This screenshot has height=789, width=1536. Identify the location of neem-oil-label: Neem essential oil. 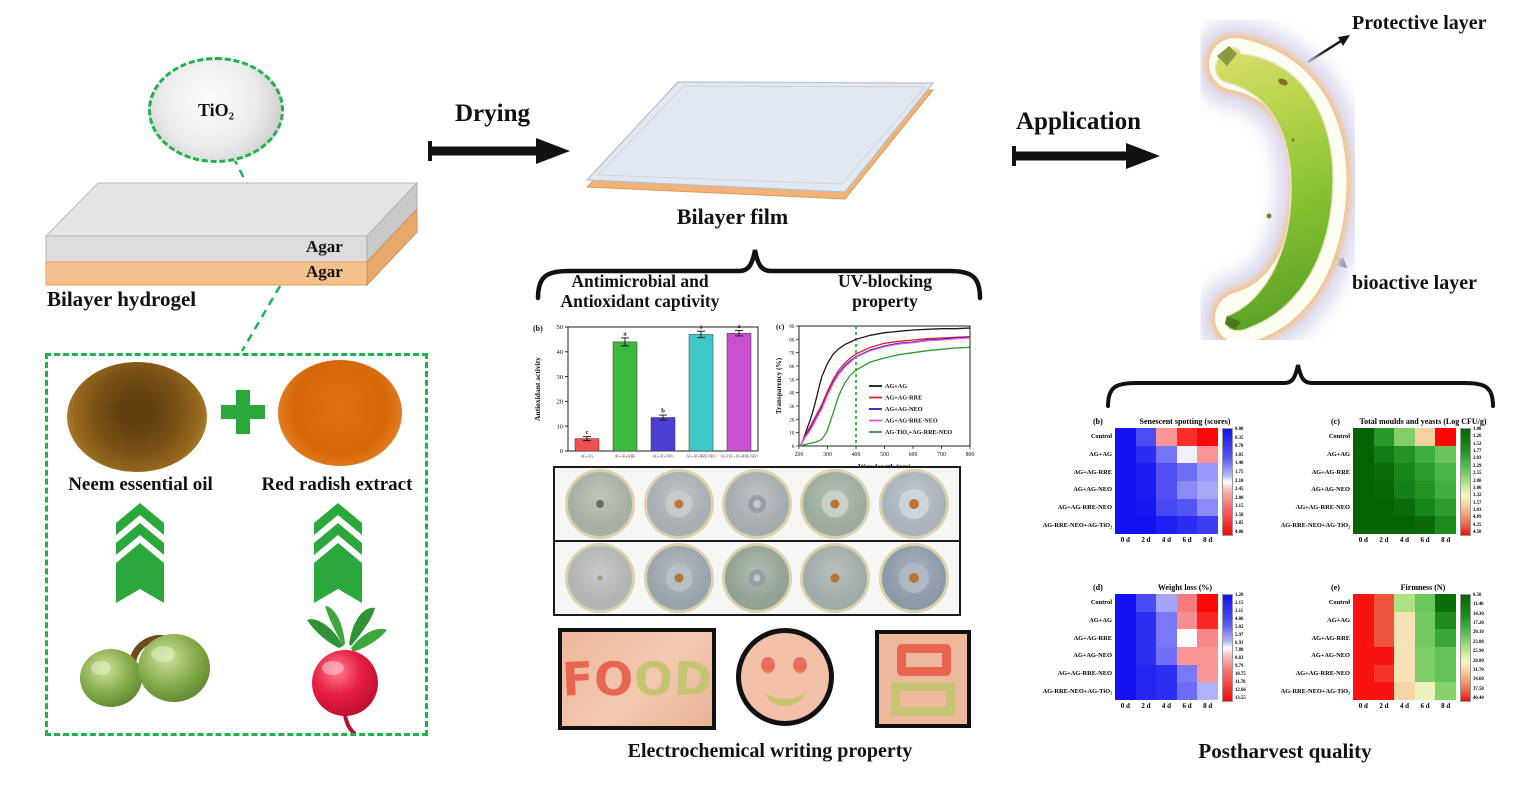
(140, 484).